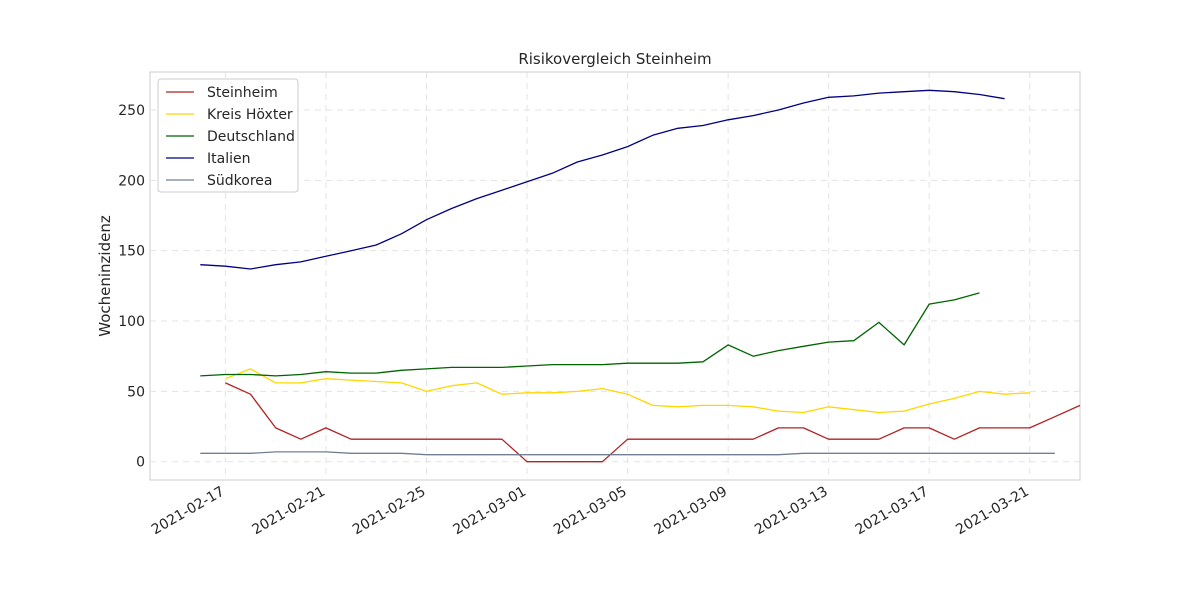  Describe the element at coordinates (105, 276) in the screenshot. I see `y-axis-label: Wocheninzidenz` at that location.